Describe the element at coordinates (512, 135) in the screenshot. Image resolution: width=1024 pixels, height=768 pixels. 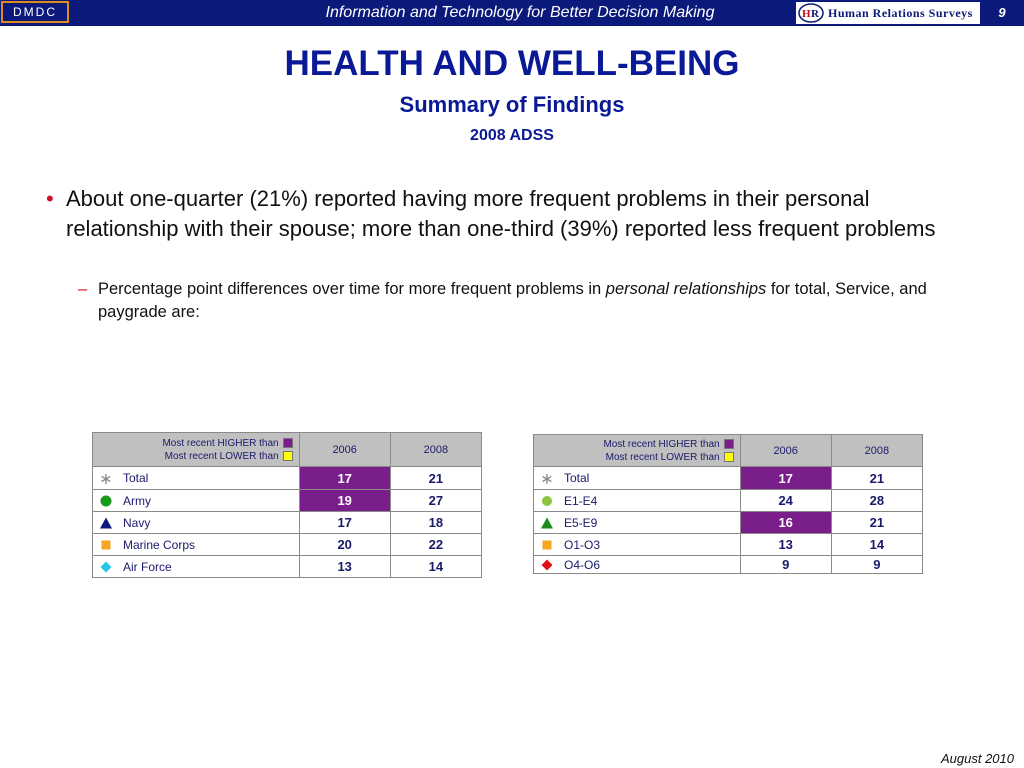
I see `survey-year: 2008 ADSS` at that location.